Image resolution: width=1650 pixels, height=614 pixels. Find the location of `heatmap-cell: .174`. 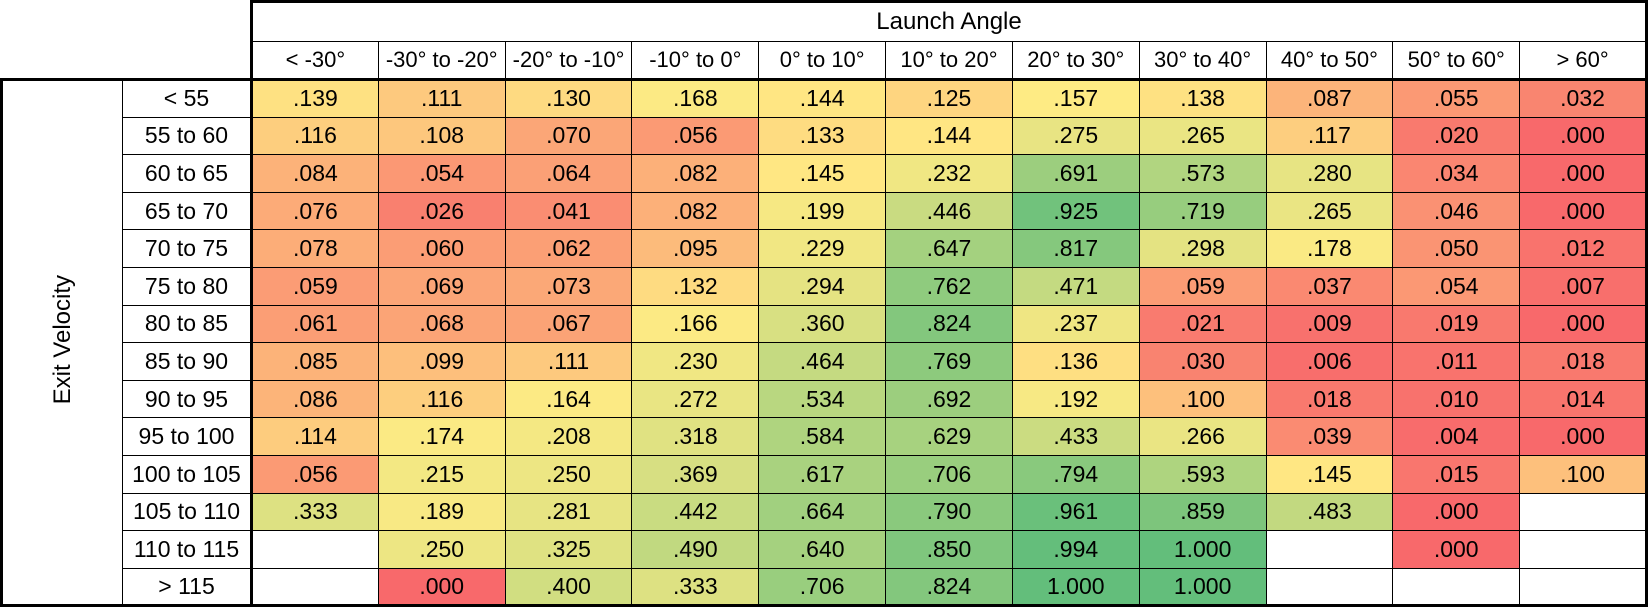

heatmap-cell: .174 is located at coordinates (441, 436).